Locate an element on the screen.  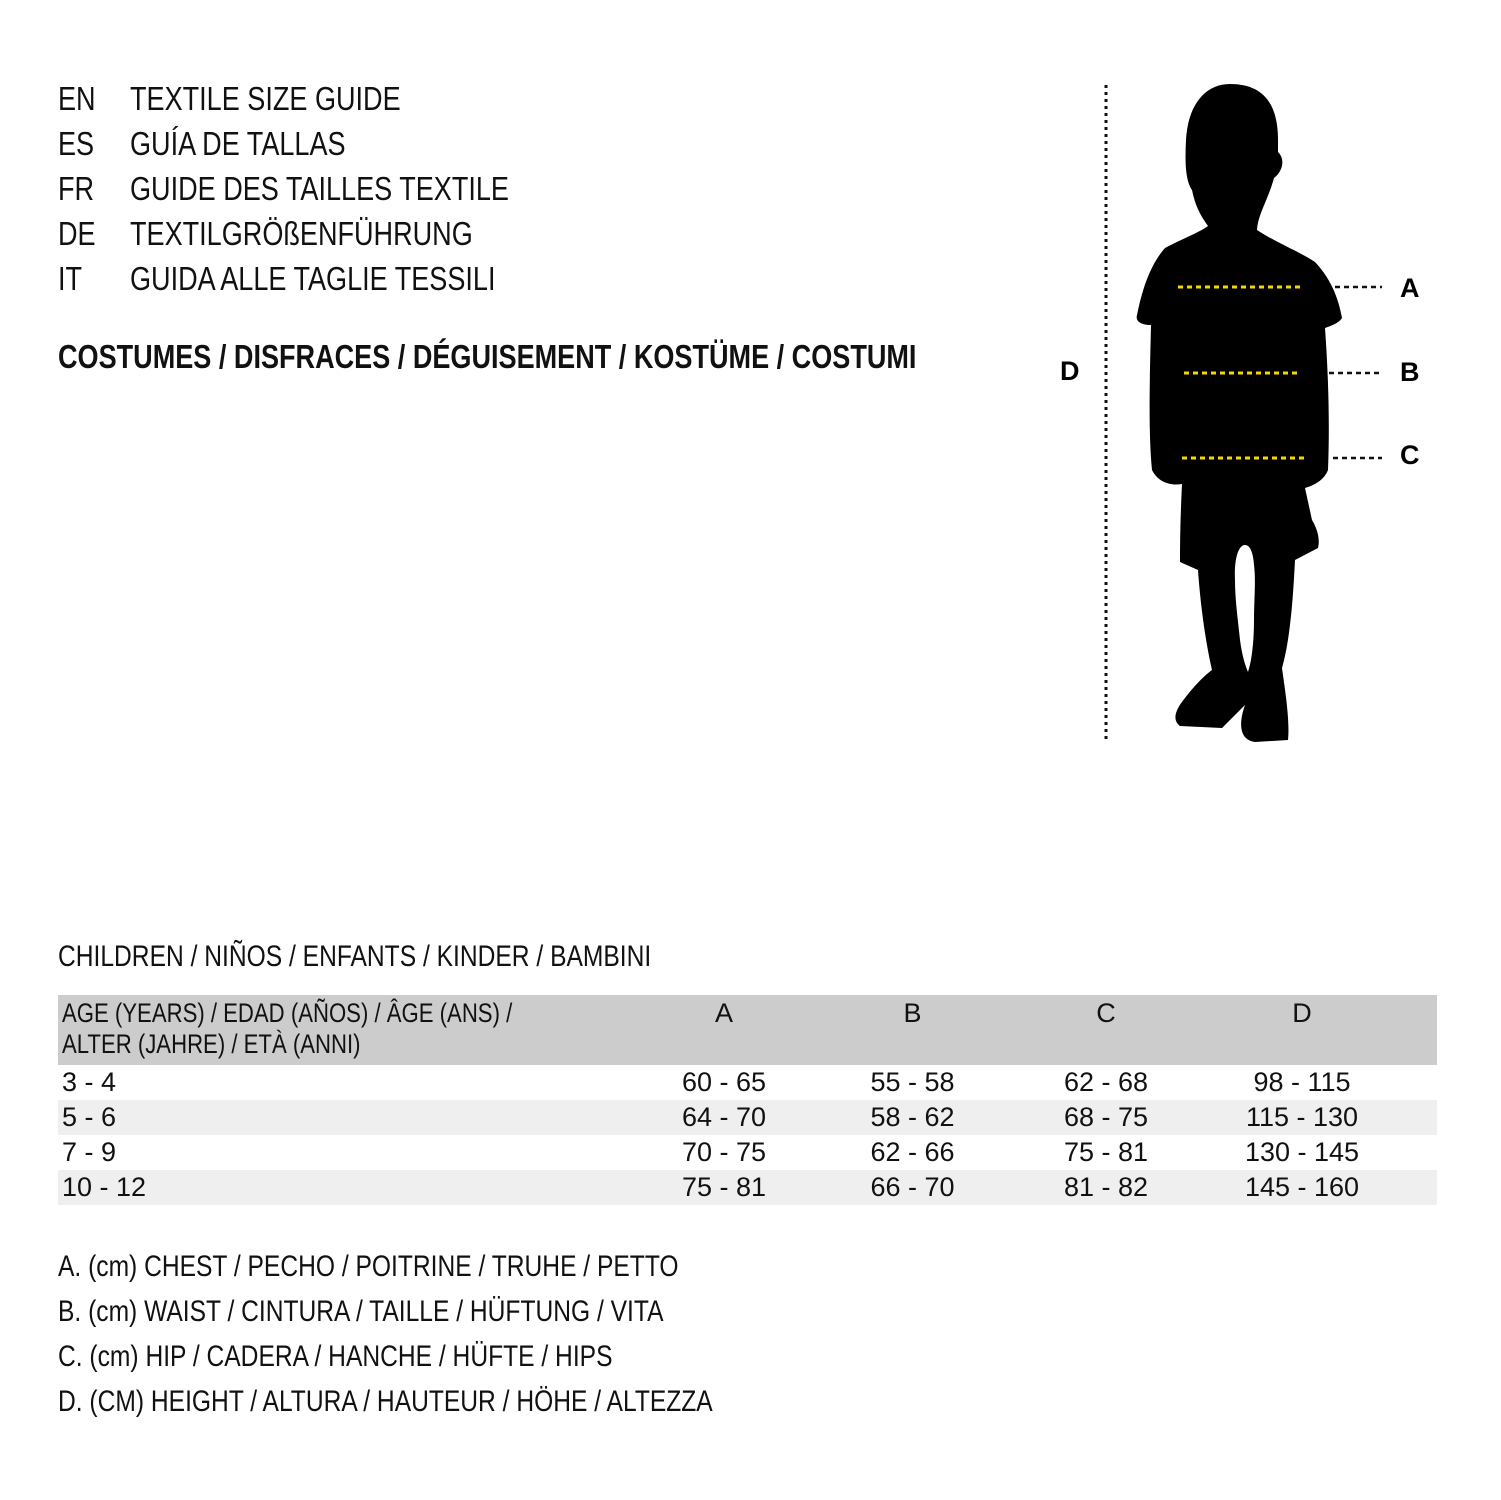
cell-d: 145 - 160 is located at coordinates (1302, 1187).